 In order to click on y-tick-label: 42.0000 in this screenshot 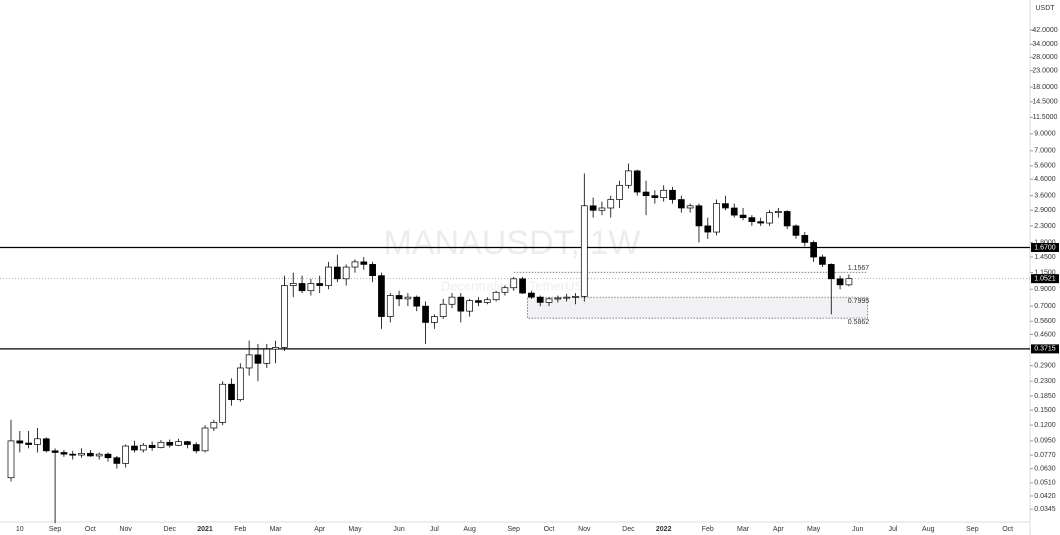, I will do `click(1044, 30)`.